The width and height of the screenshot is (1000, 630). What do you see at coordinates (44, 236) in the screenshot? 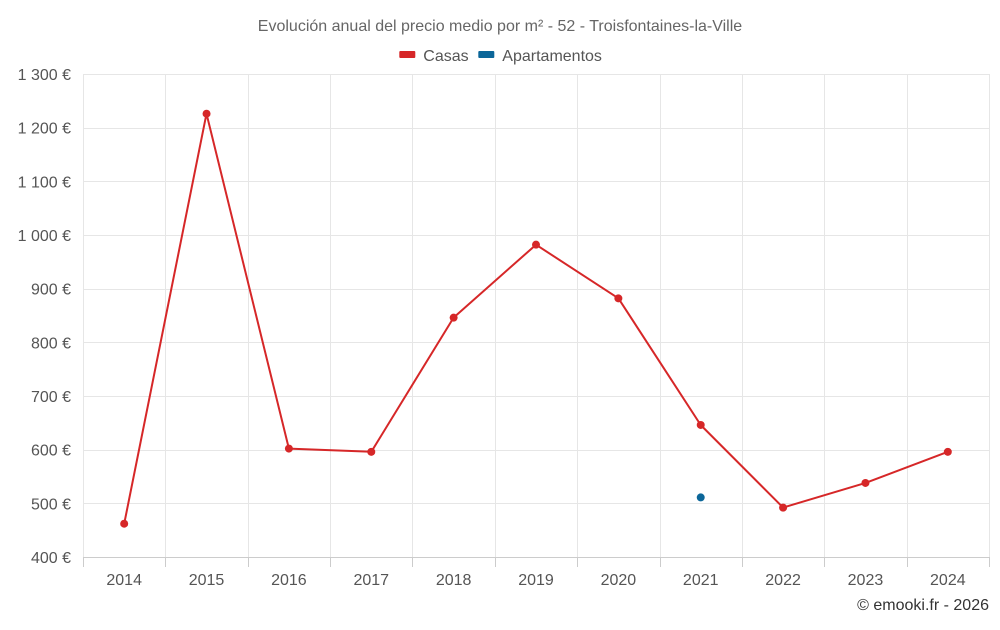
I see `y-tick-label: 1 000 €` at bounding box center [44, 236].